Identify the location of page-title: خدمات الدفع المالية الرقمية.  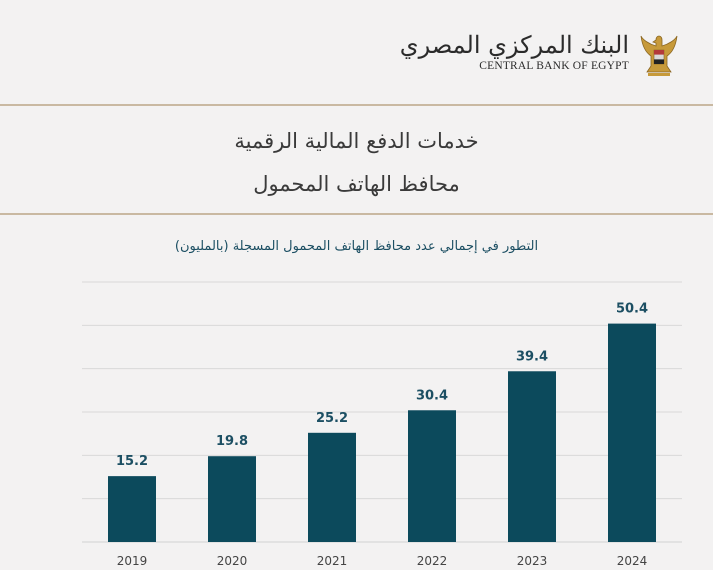
(356, 141).